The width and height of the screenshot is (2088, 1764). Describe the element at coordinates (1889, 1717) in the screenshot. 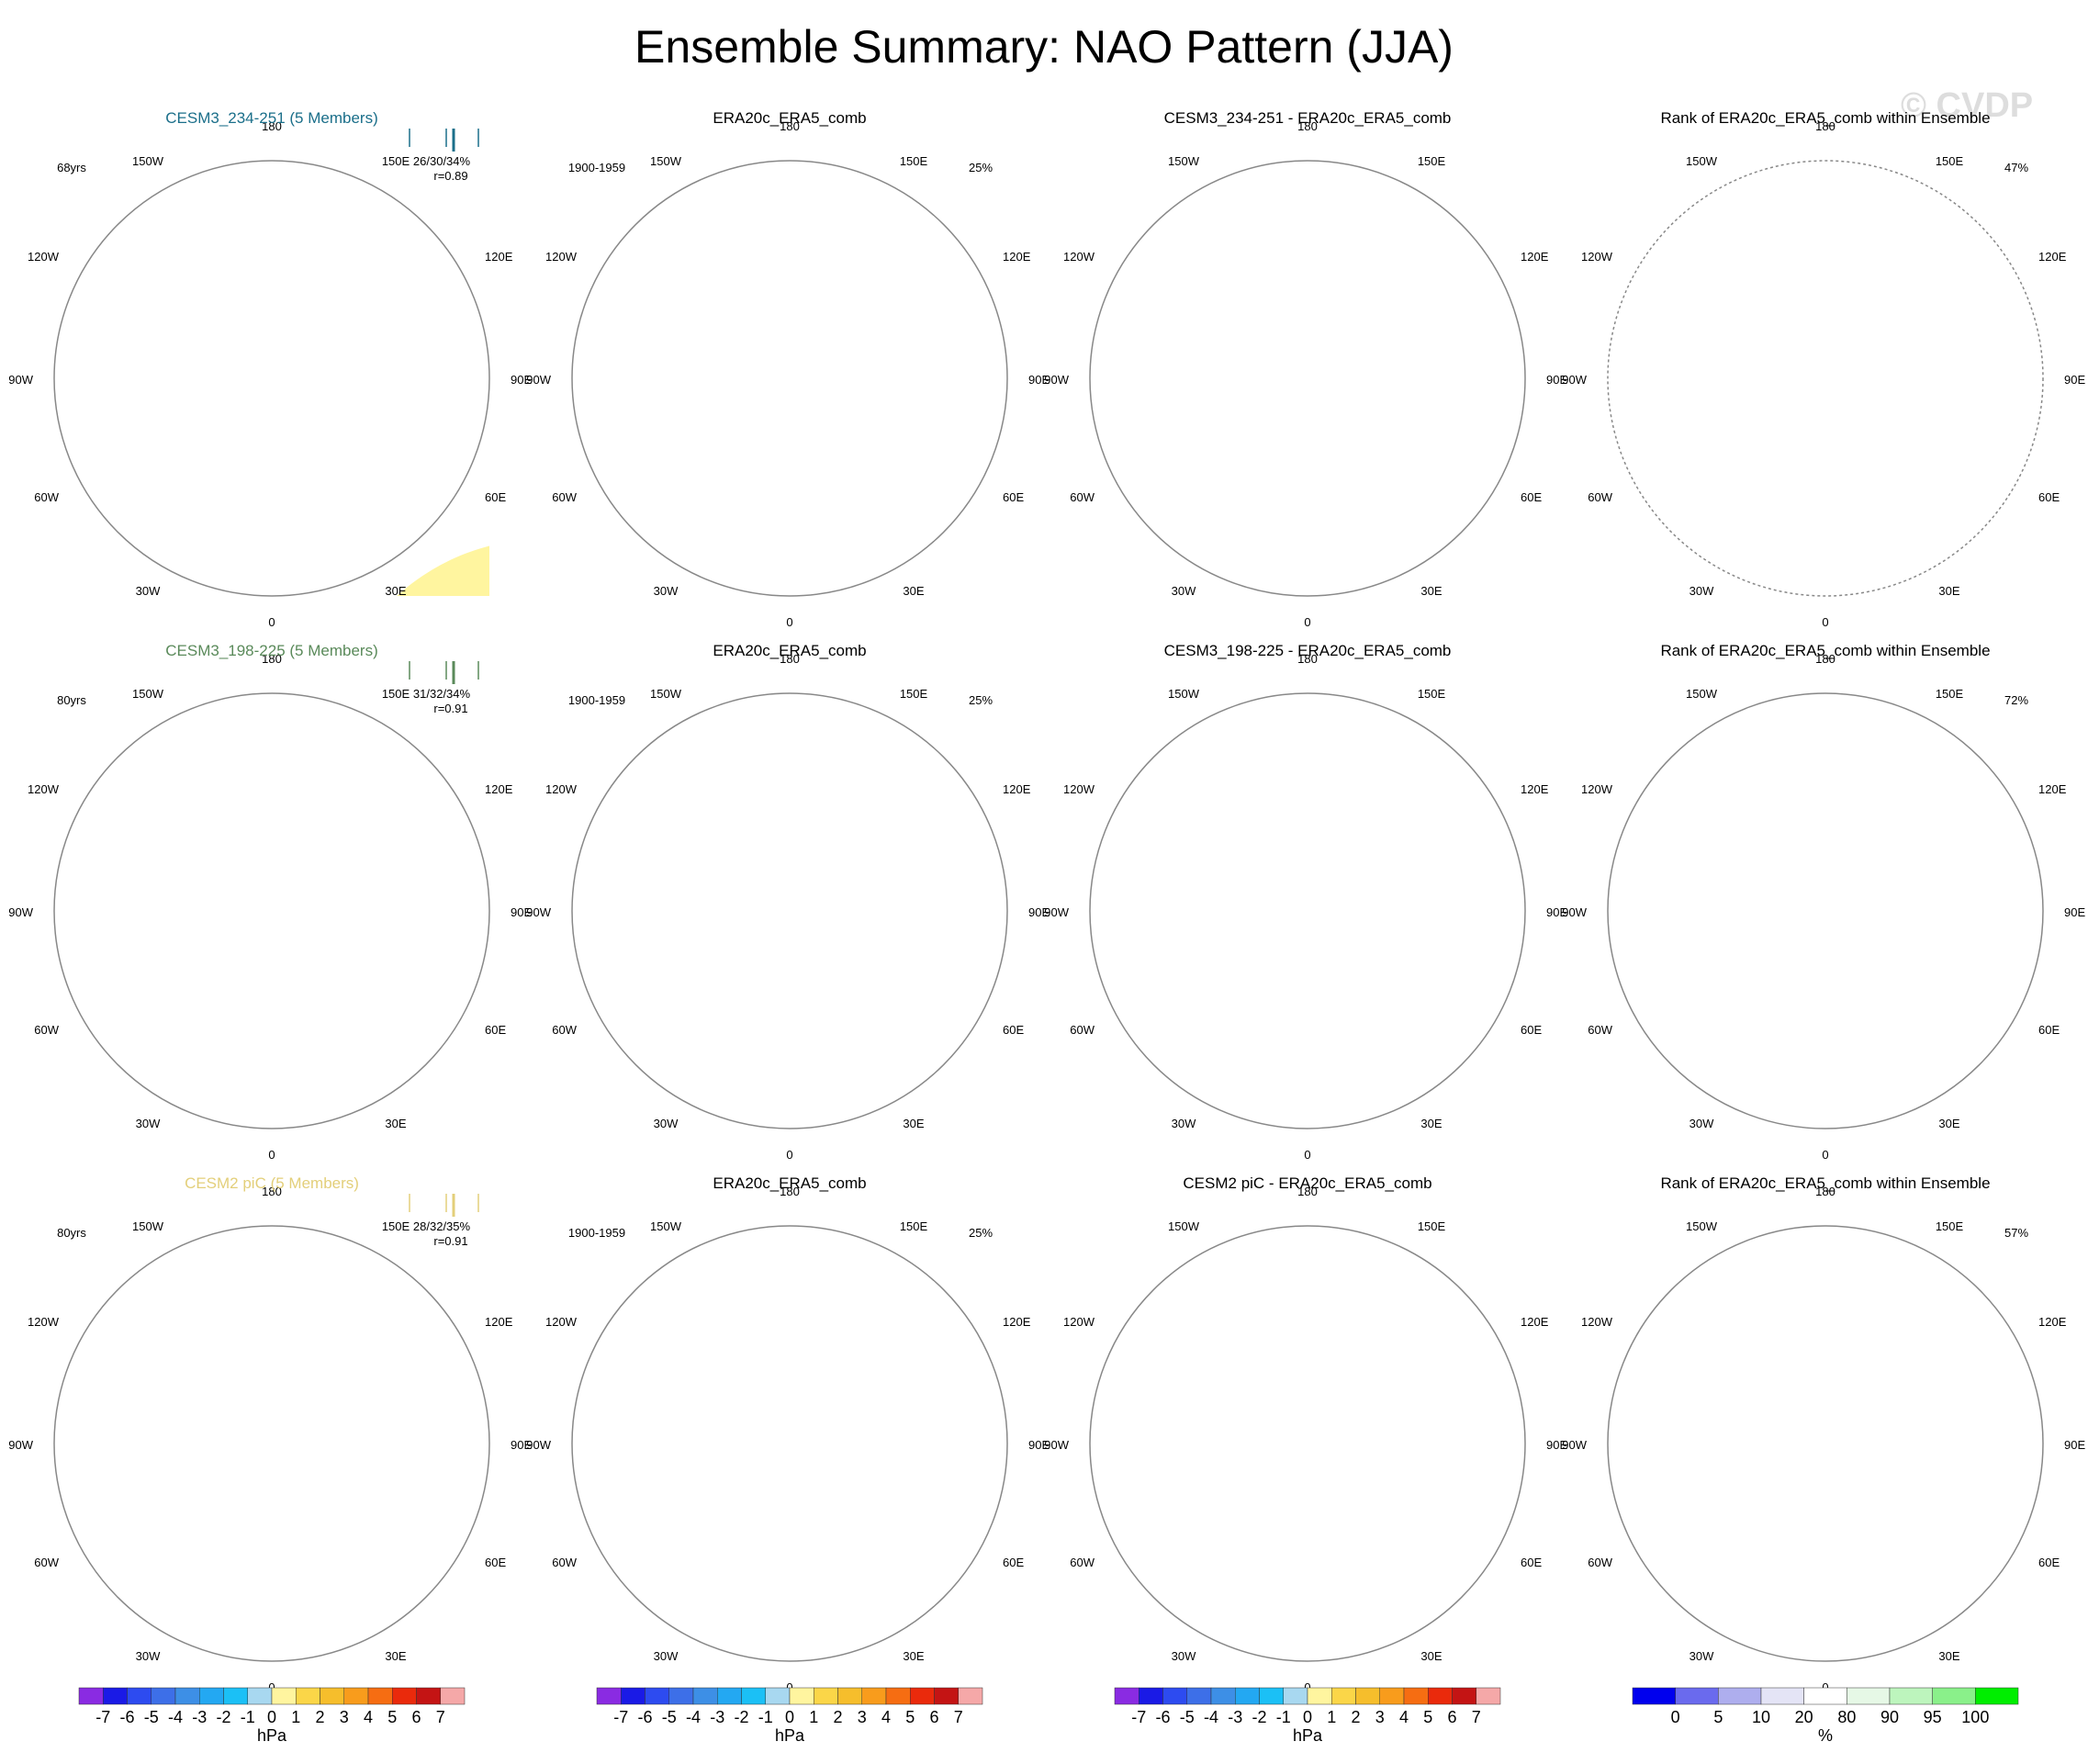

I see `colorbar-tick-label: 90` at that location.